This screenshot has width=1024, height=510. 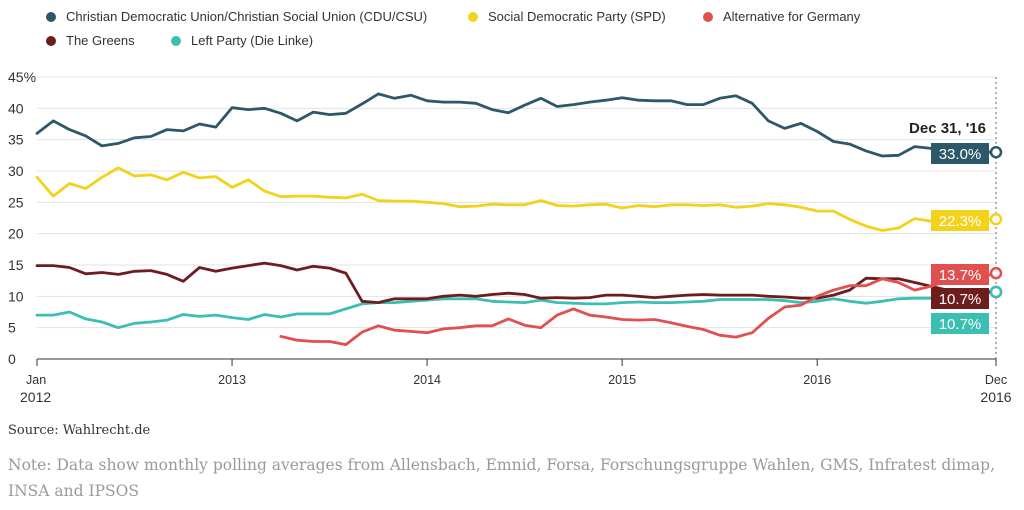 I want to click on y-tick-label: 25, so click(x=16, y=202).